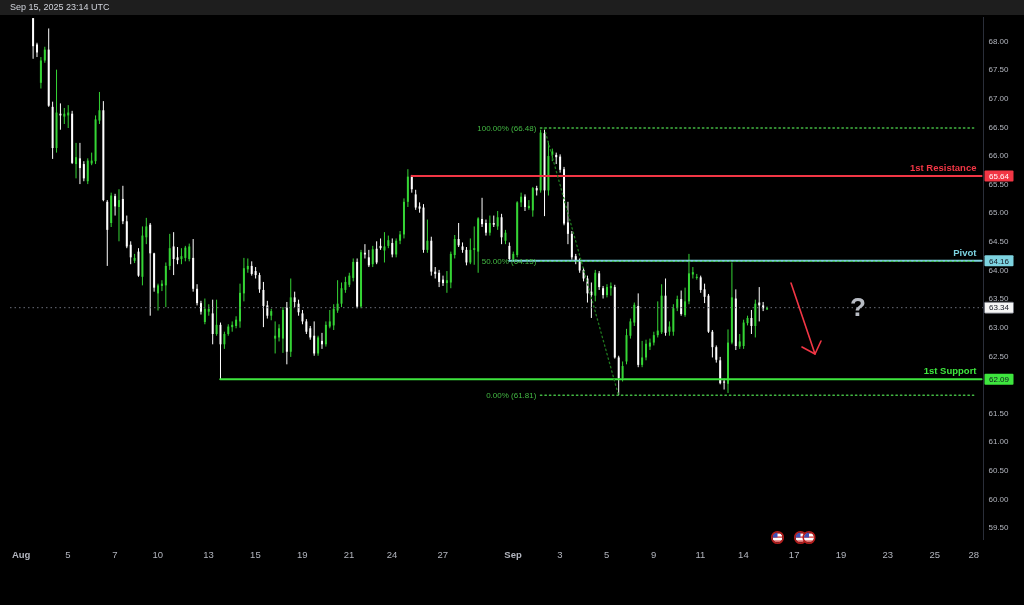 This screenshot has height=605, width=1024. Describe the element at coordinates (349, 554) in the screenshot. I see `x-tick-label: 21` at that location.